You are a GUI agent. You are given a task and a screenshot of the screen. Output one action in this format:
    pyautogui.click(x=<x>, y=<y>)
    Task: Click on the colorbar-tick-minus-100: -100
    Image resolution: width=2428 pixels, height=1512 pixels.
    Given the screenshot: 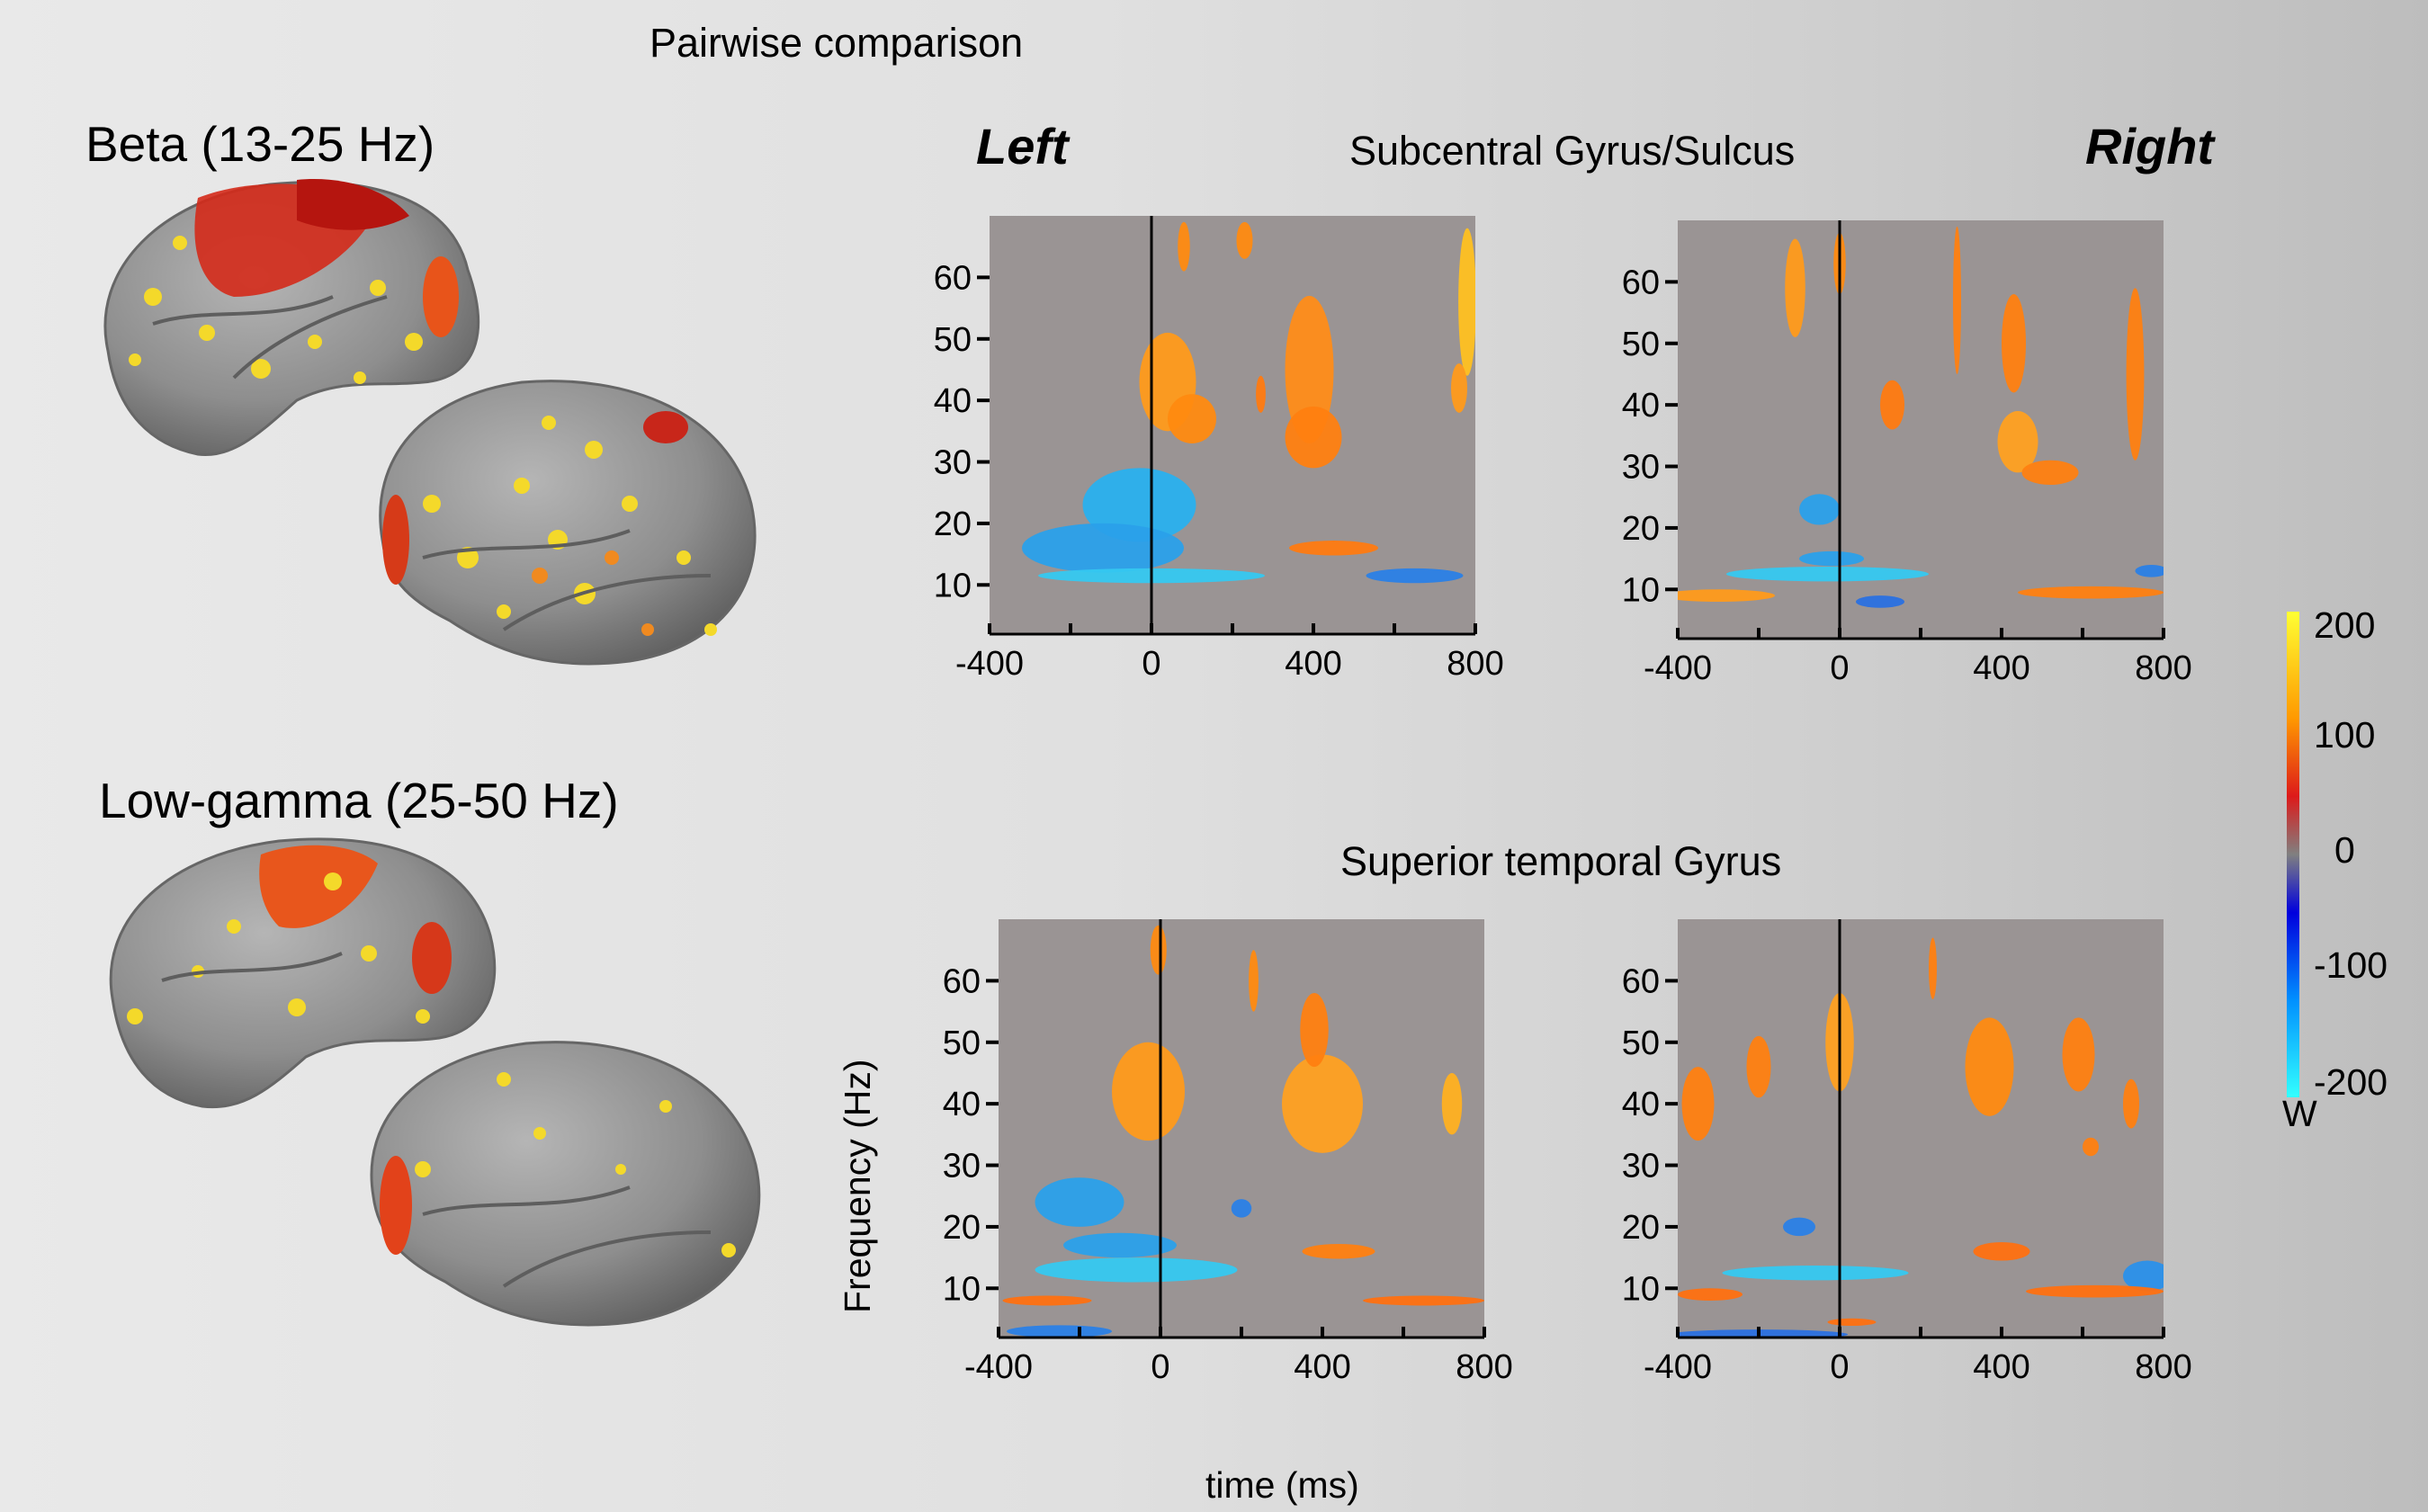 What is the action you would take?
    pyautogui.click(x=2351, y=965)
    